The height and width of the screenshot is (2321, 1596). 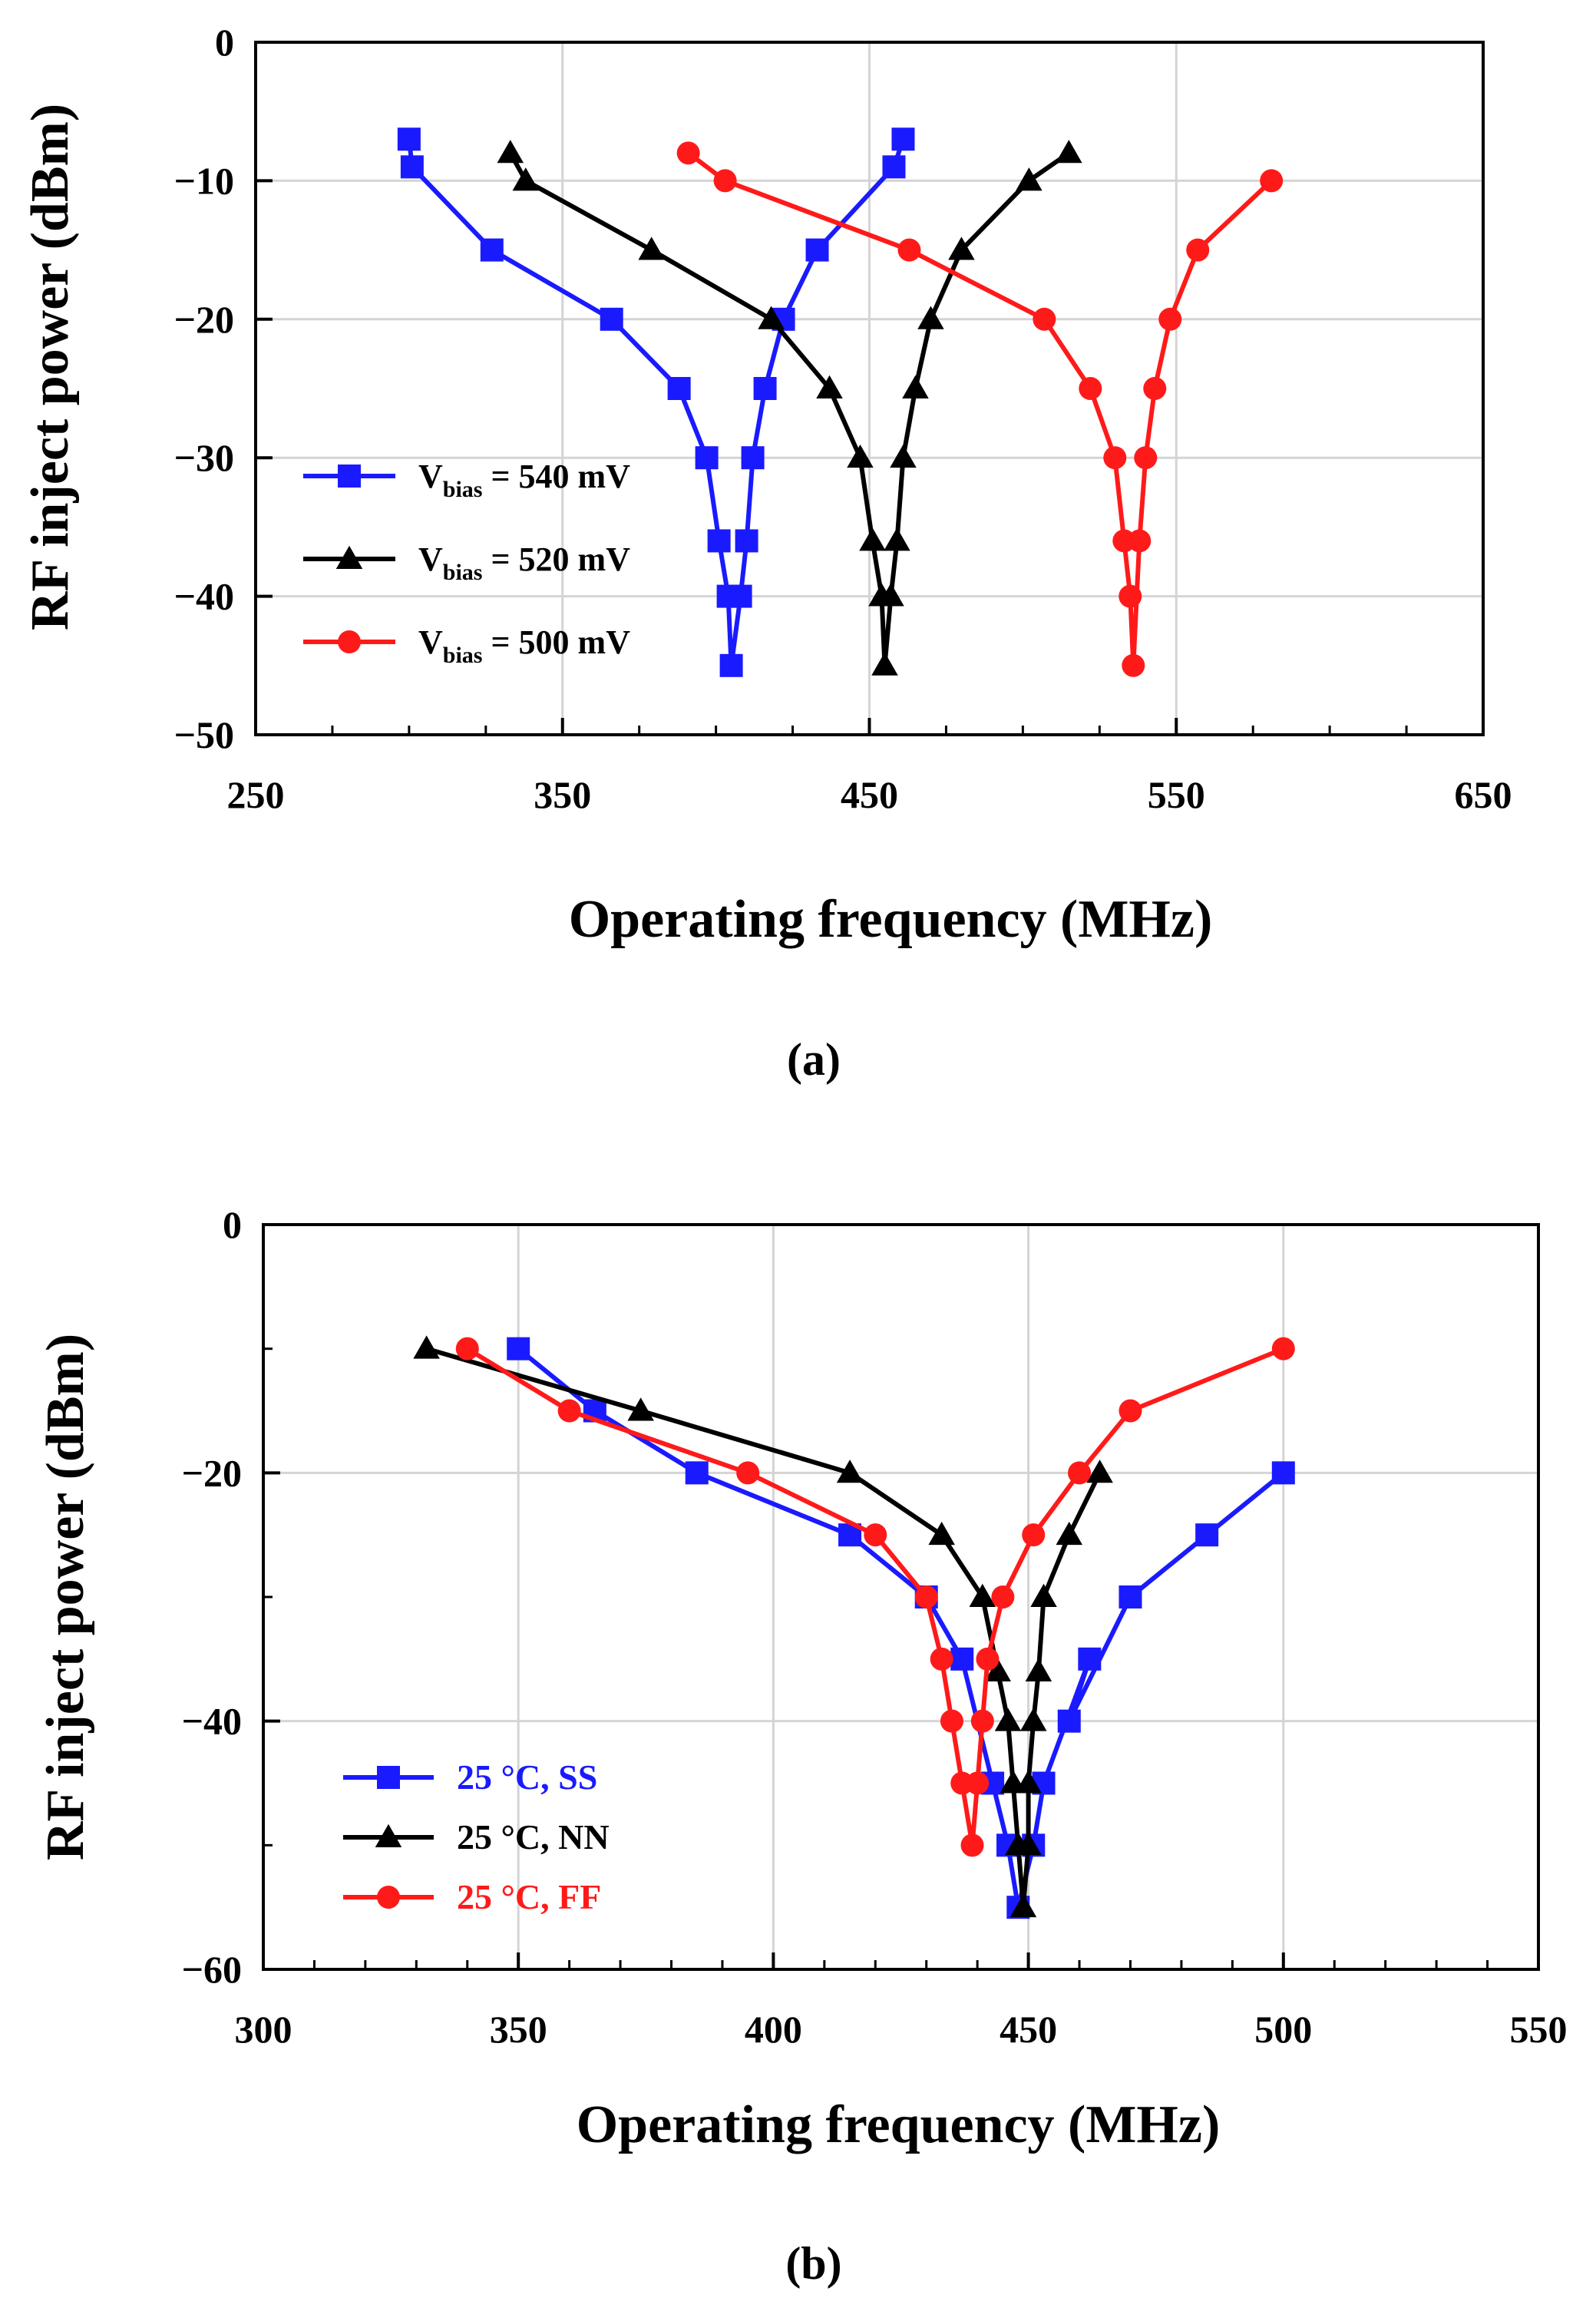 I want to click on y-tick-label: −40, so click(x=212, y=1721).